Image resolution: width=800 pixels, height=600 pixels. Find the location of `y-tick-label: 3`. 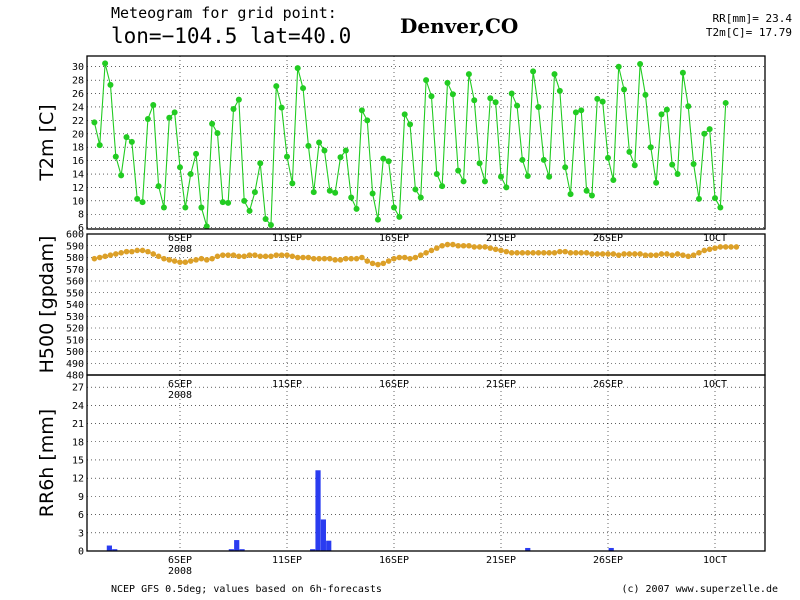

y-tick-label: 3 is located at coordinates (81, 533).